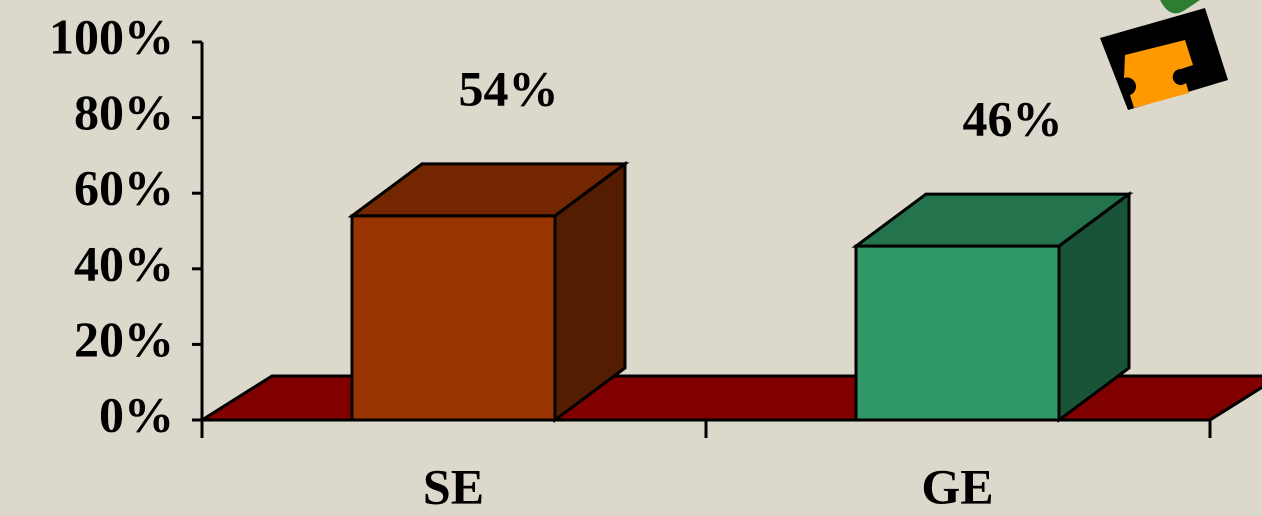  I want to click on value-label: 46%, so click(1013, 119).